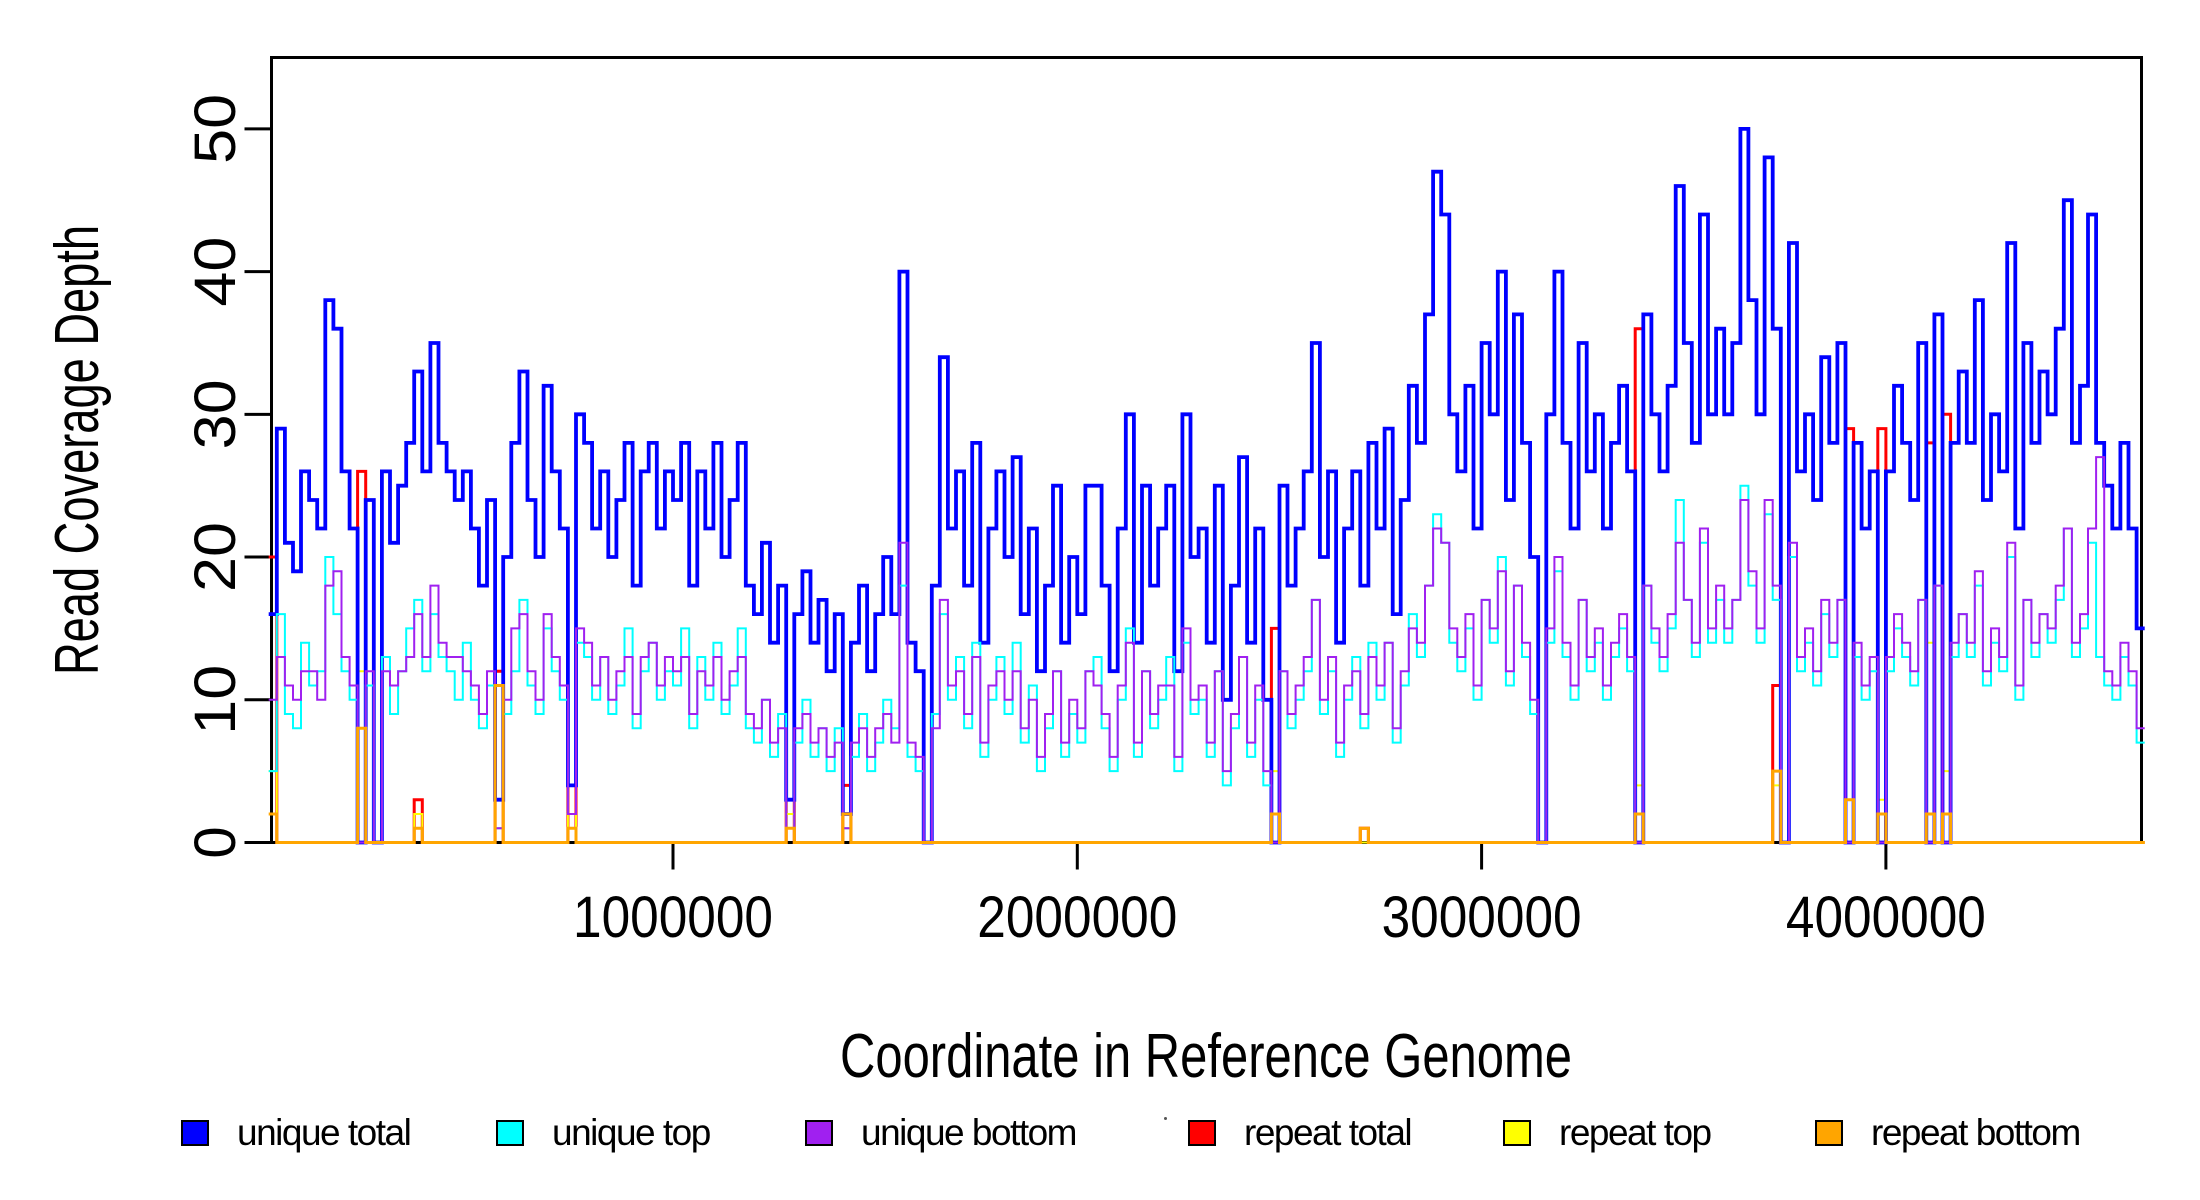 The image size is (2200, 1200). What do you see at coordinates (1165, 1118) in the screenshot?
I see `stray-dot` at bounding box center [1165, 1118].